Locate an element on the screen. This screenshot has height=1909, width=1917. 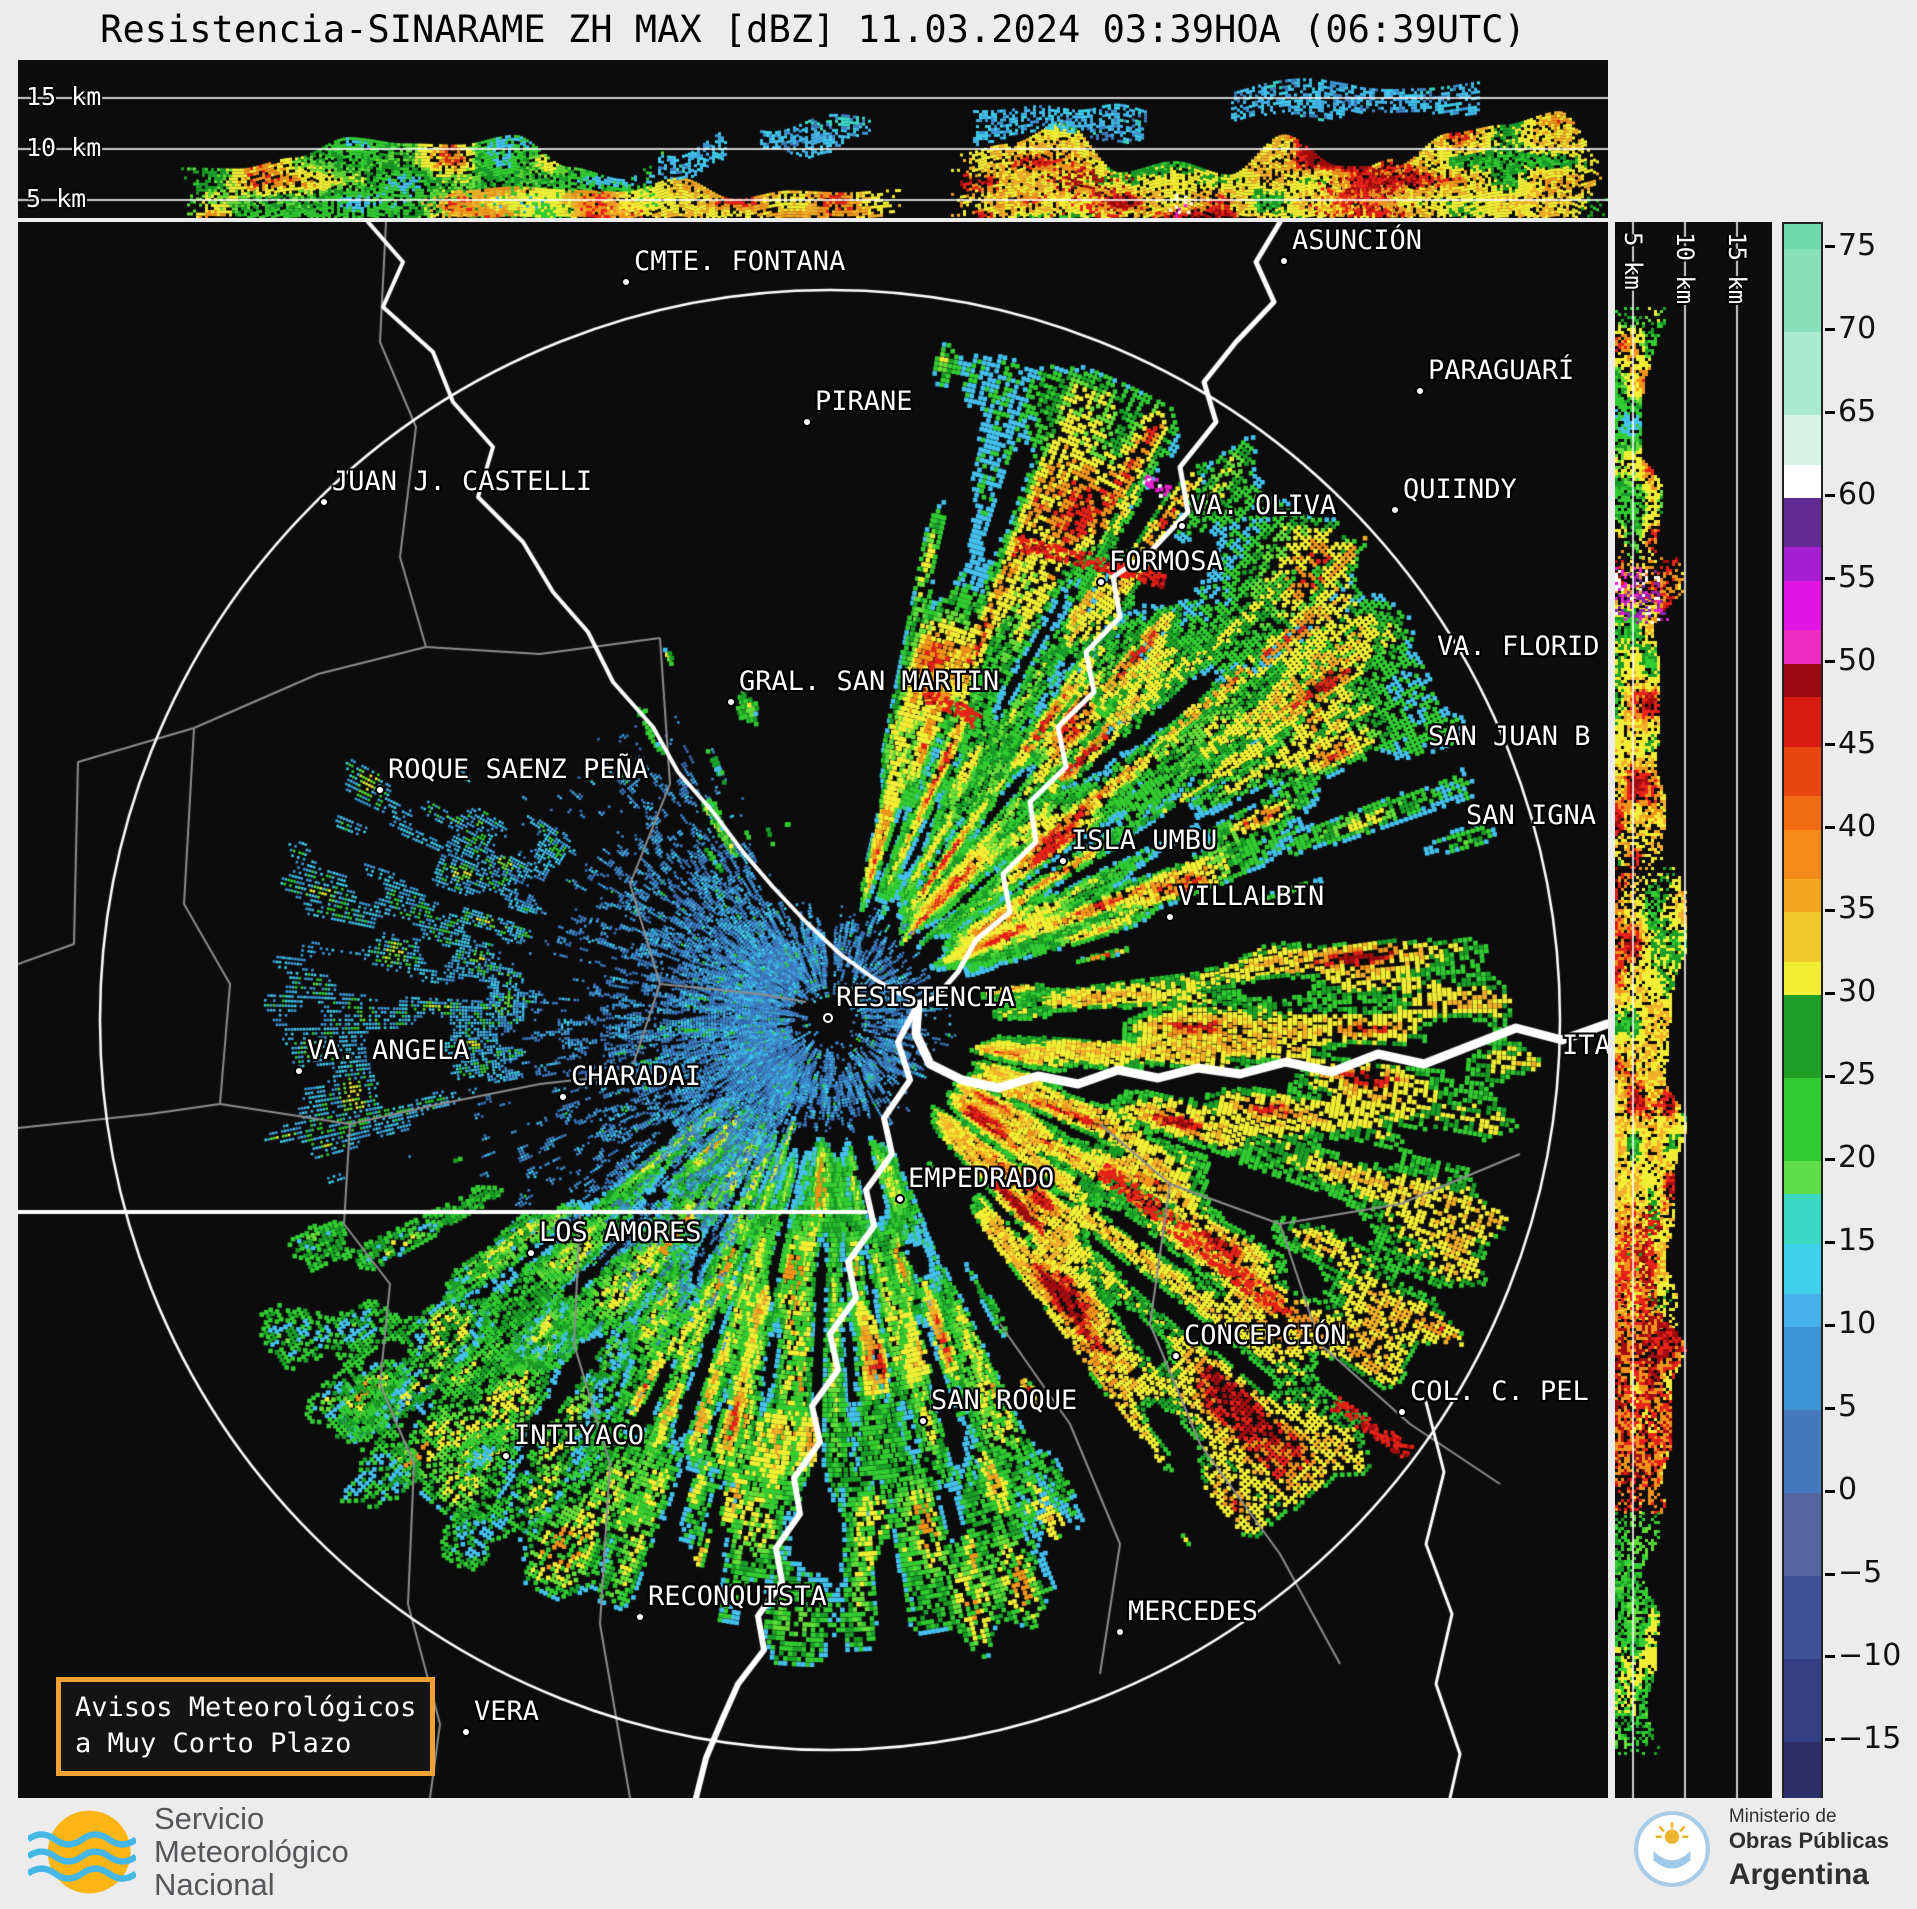
ministry-line3: Argentina is located at coordinates (1798, 1874).